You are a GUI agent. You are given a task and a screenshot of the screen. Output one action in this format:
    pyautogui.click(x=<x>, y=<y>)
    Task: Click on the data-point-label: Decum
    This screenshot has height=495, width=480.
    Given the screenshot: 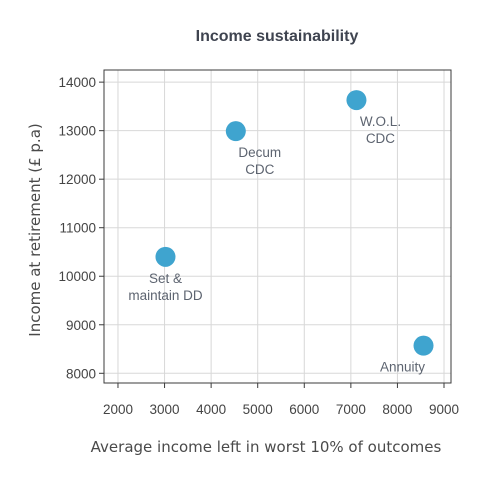 What is the action you would take?
    pyautogui.click(x=259, y=152)
    